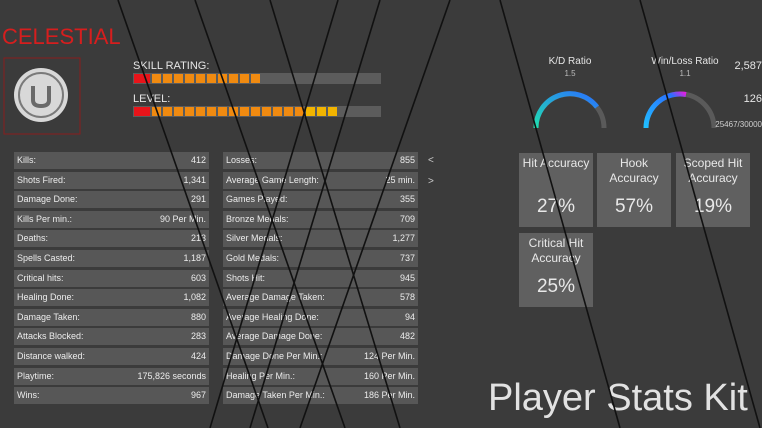 Image resolution: width=762 pixels, height=428 pixels. Describe the element at coordinates (246, 277) in the screenshot. I see `stat-label: Shots Hit:` at that location.